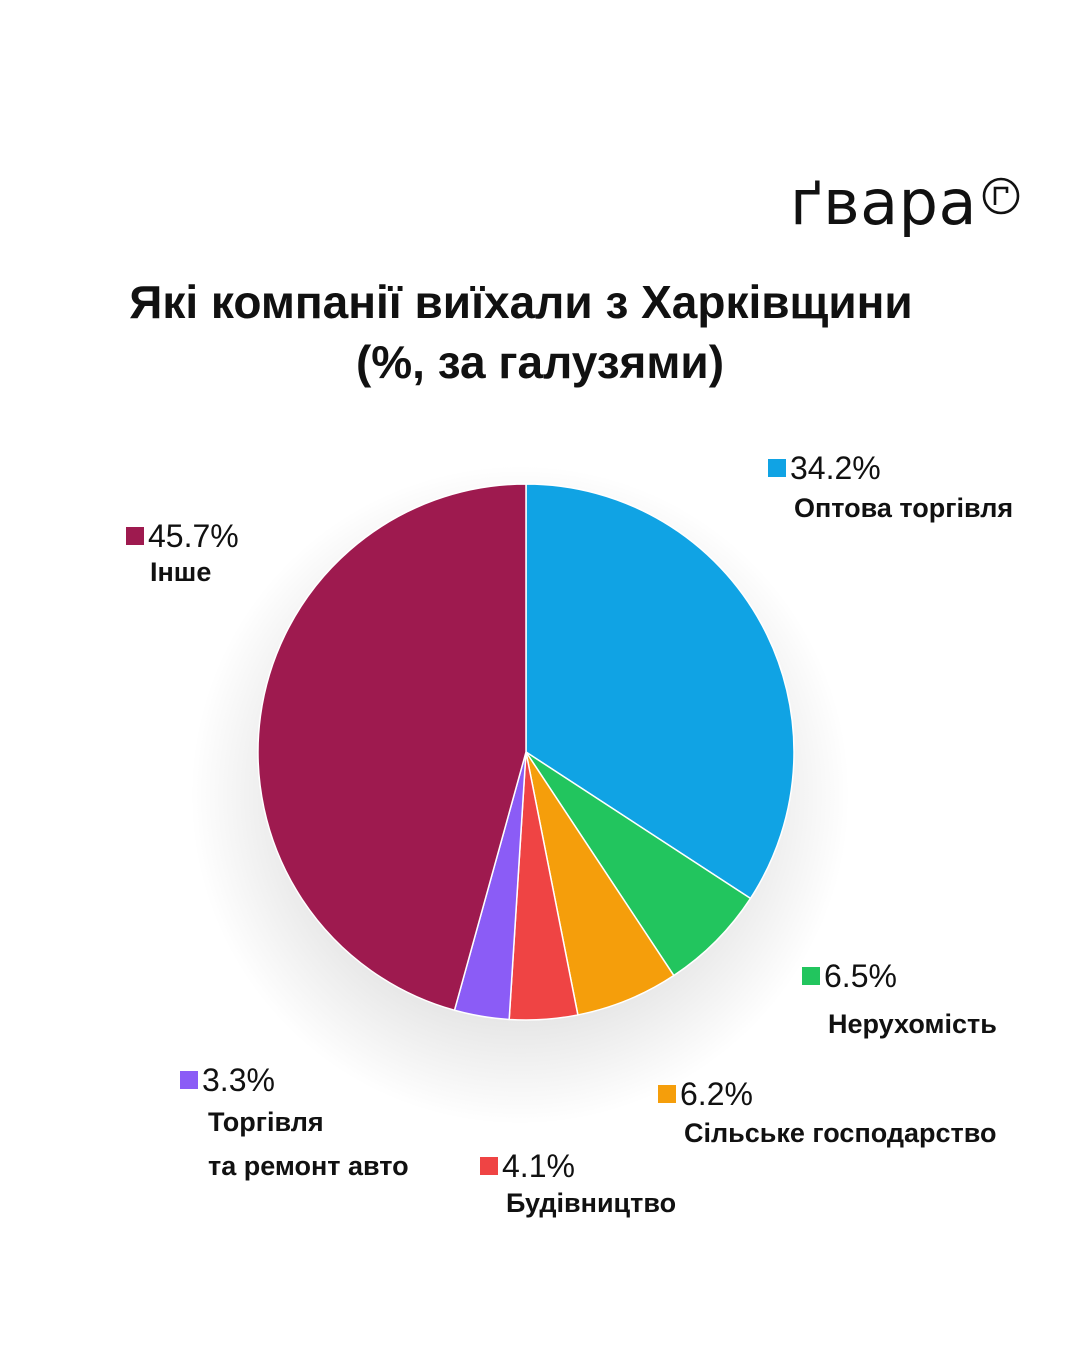  What do you see at coordinates (860, 976) in the screenshot?
I see `label-realestate-pct: 6.5%` at bounding box center [860, 976].